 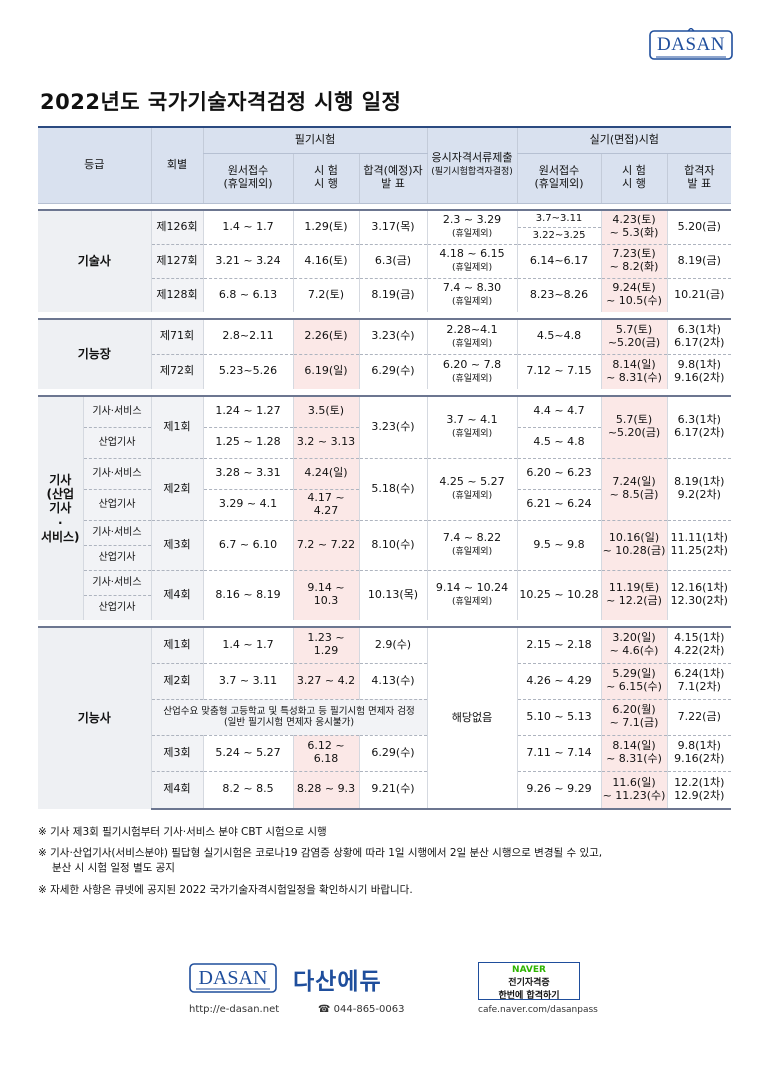 What do you see at coordinates (176, 261) in the screenshot?
I see `round-cell: 제127회` at bounding box center [176, 261].